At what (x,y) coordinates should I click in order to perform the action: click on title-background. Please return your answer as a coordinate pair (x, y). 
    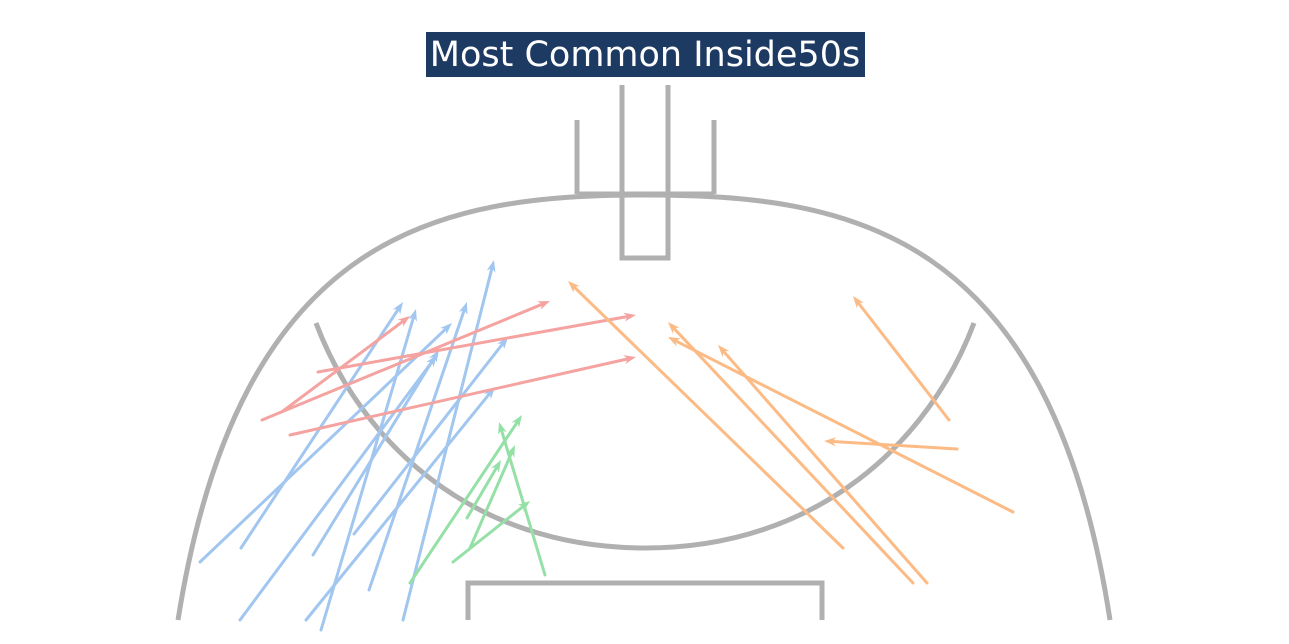
    Looking at the image, I should click on (645, 54).